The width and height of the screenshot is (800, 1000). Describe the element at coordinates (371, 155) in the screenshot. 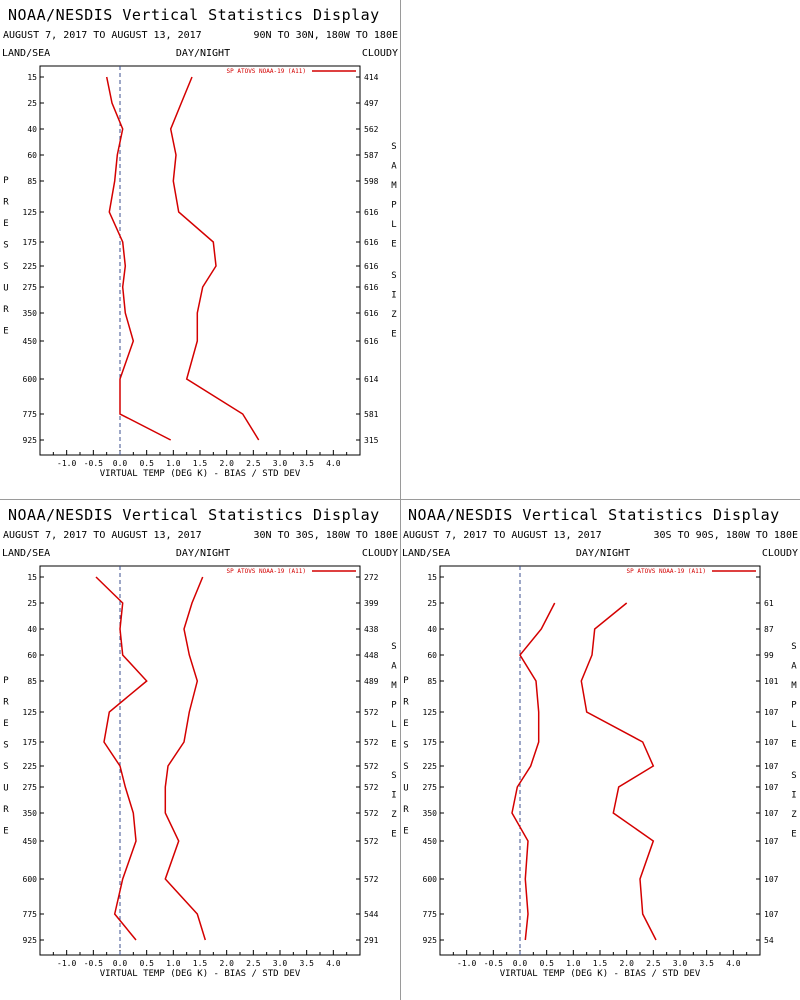

I see `sample-size-label: 587` at that location.